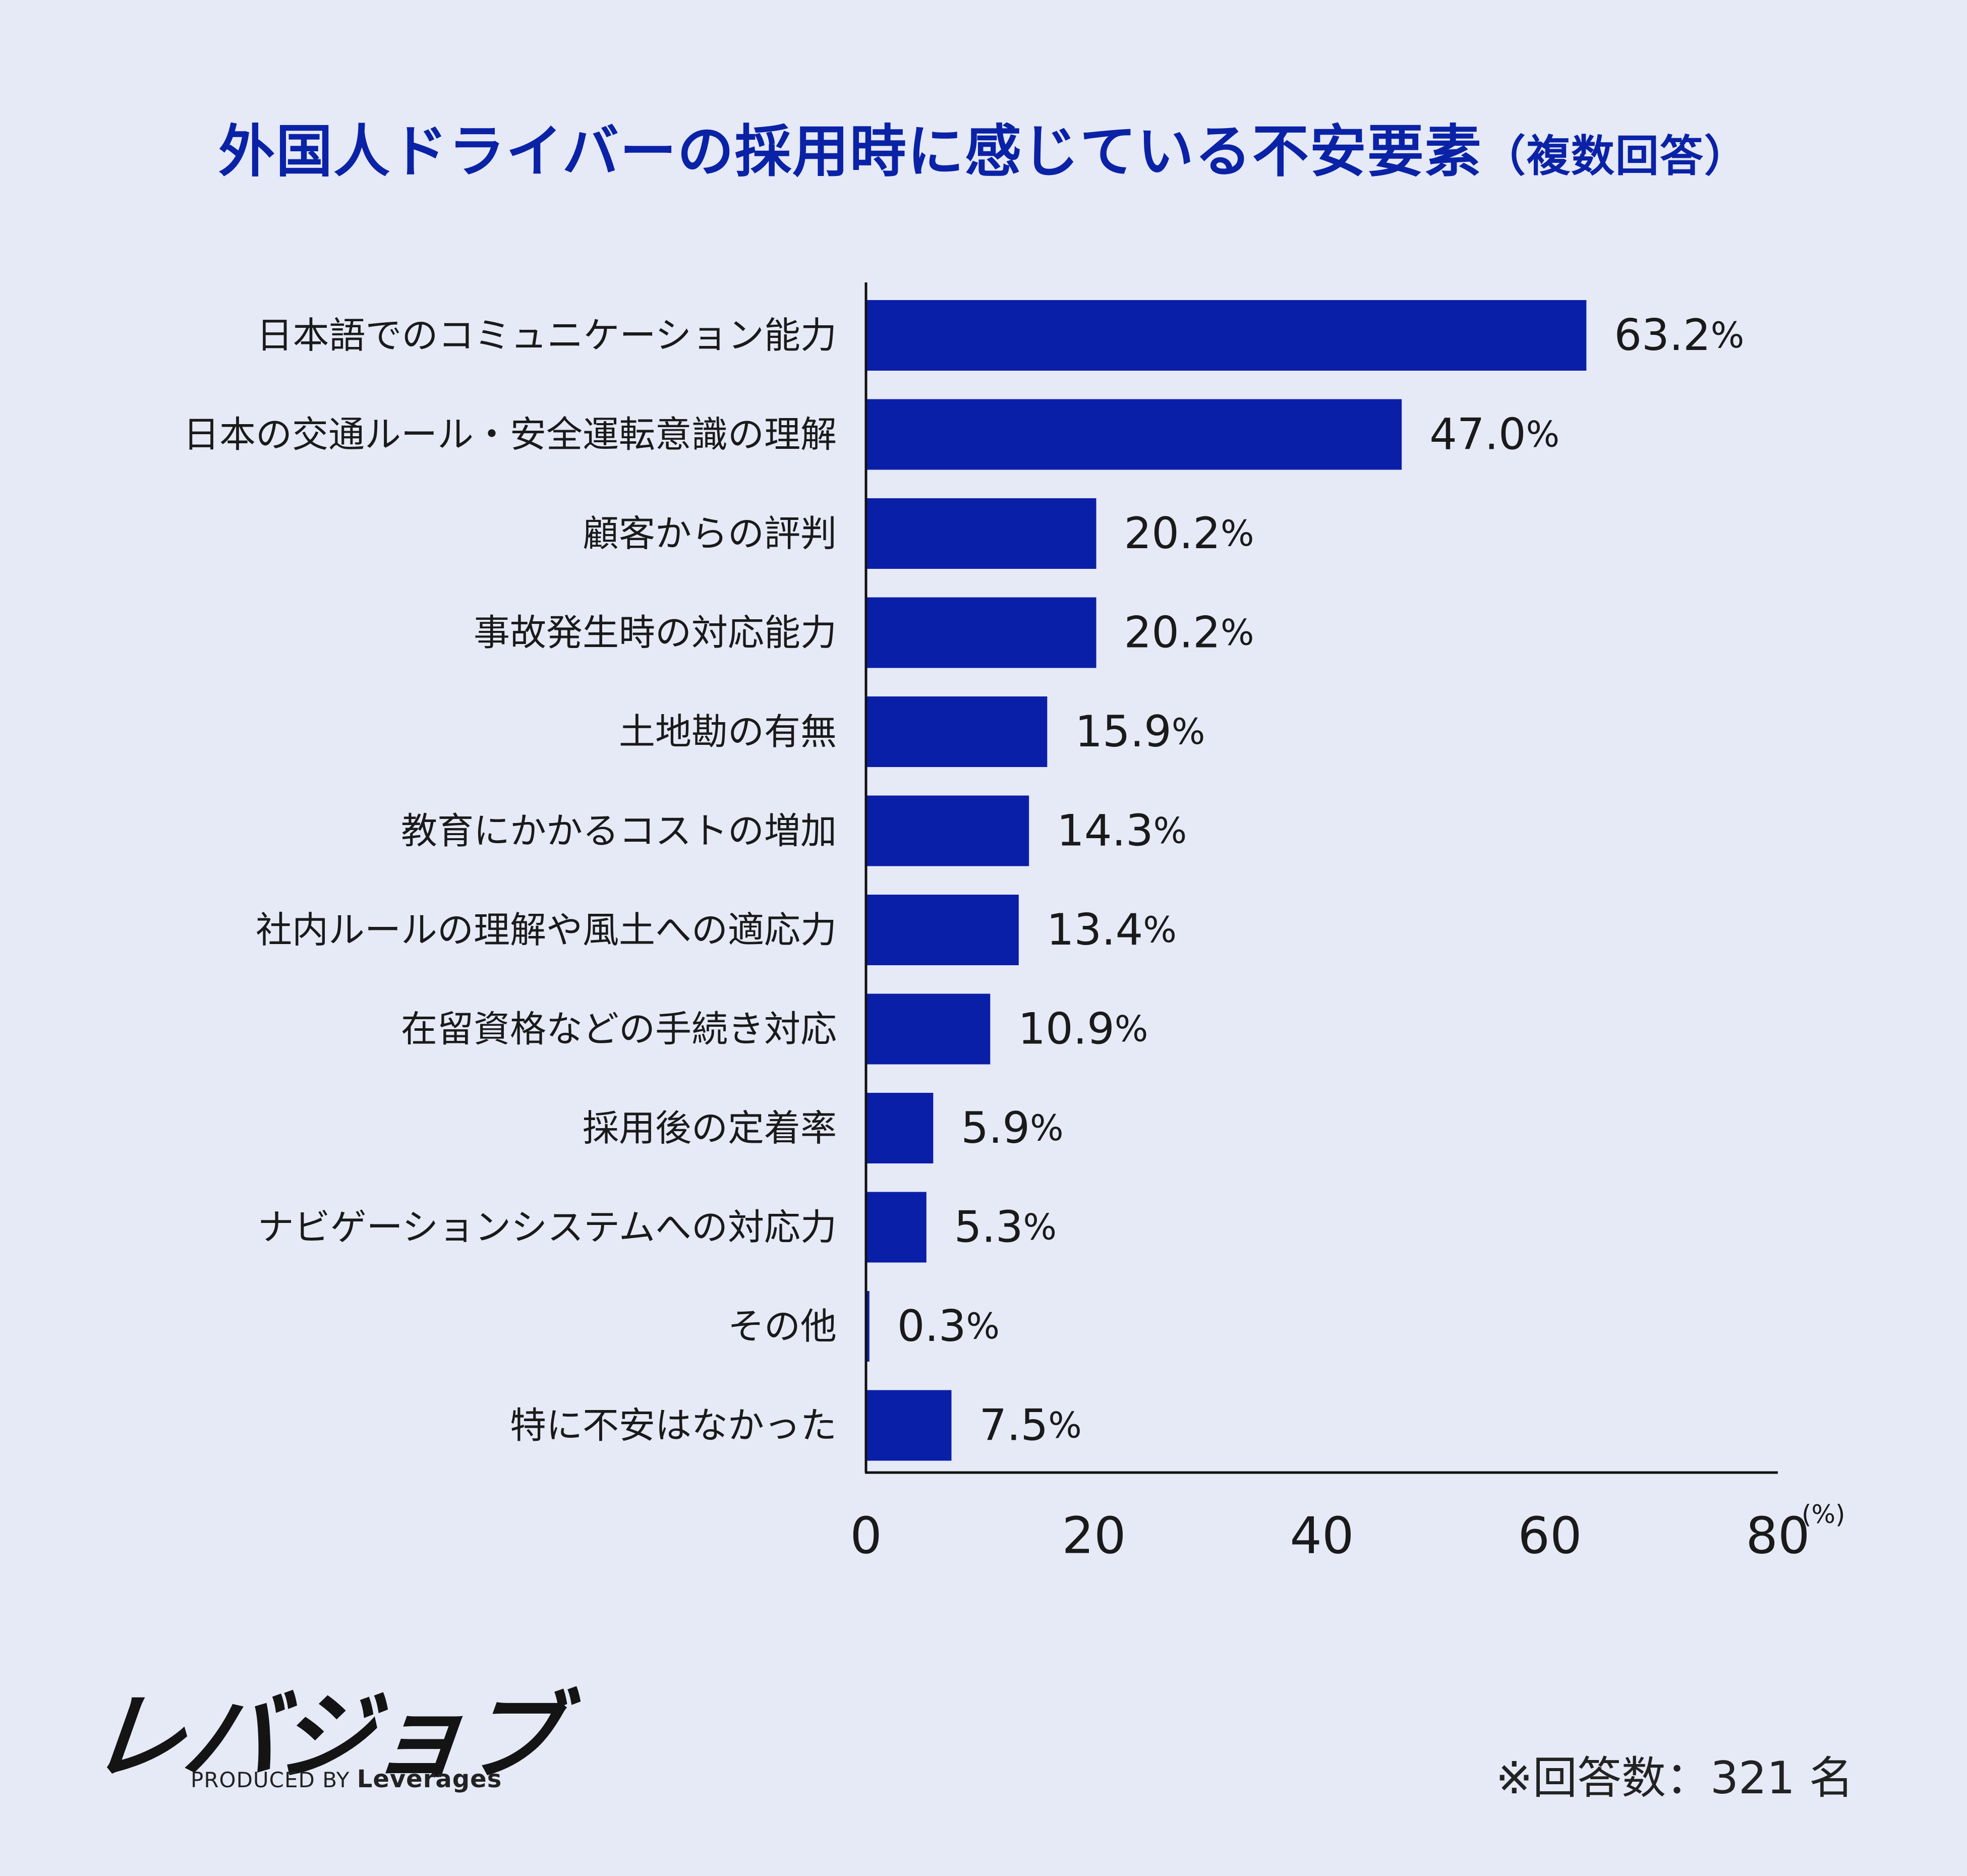 The height and width of the screenshot is (1876, 1967). I want to click on x-tick-label: 20, so click(1094, 1535).